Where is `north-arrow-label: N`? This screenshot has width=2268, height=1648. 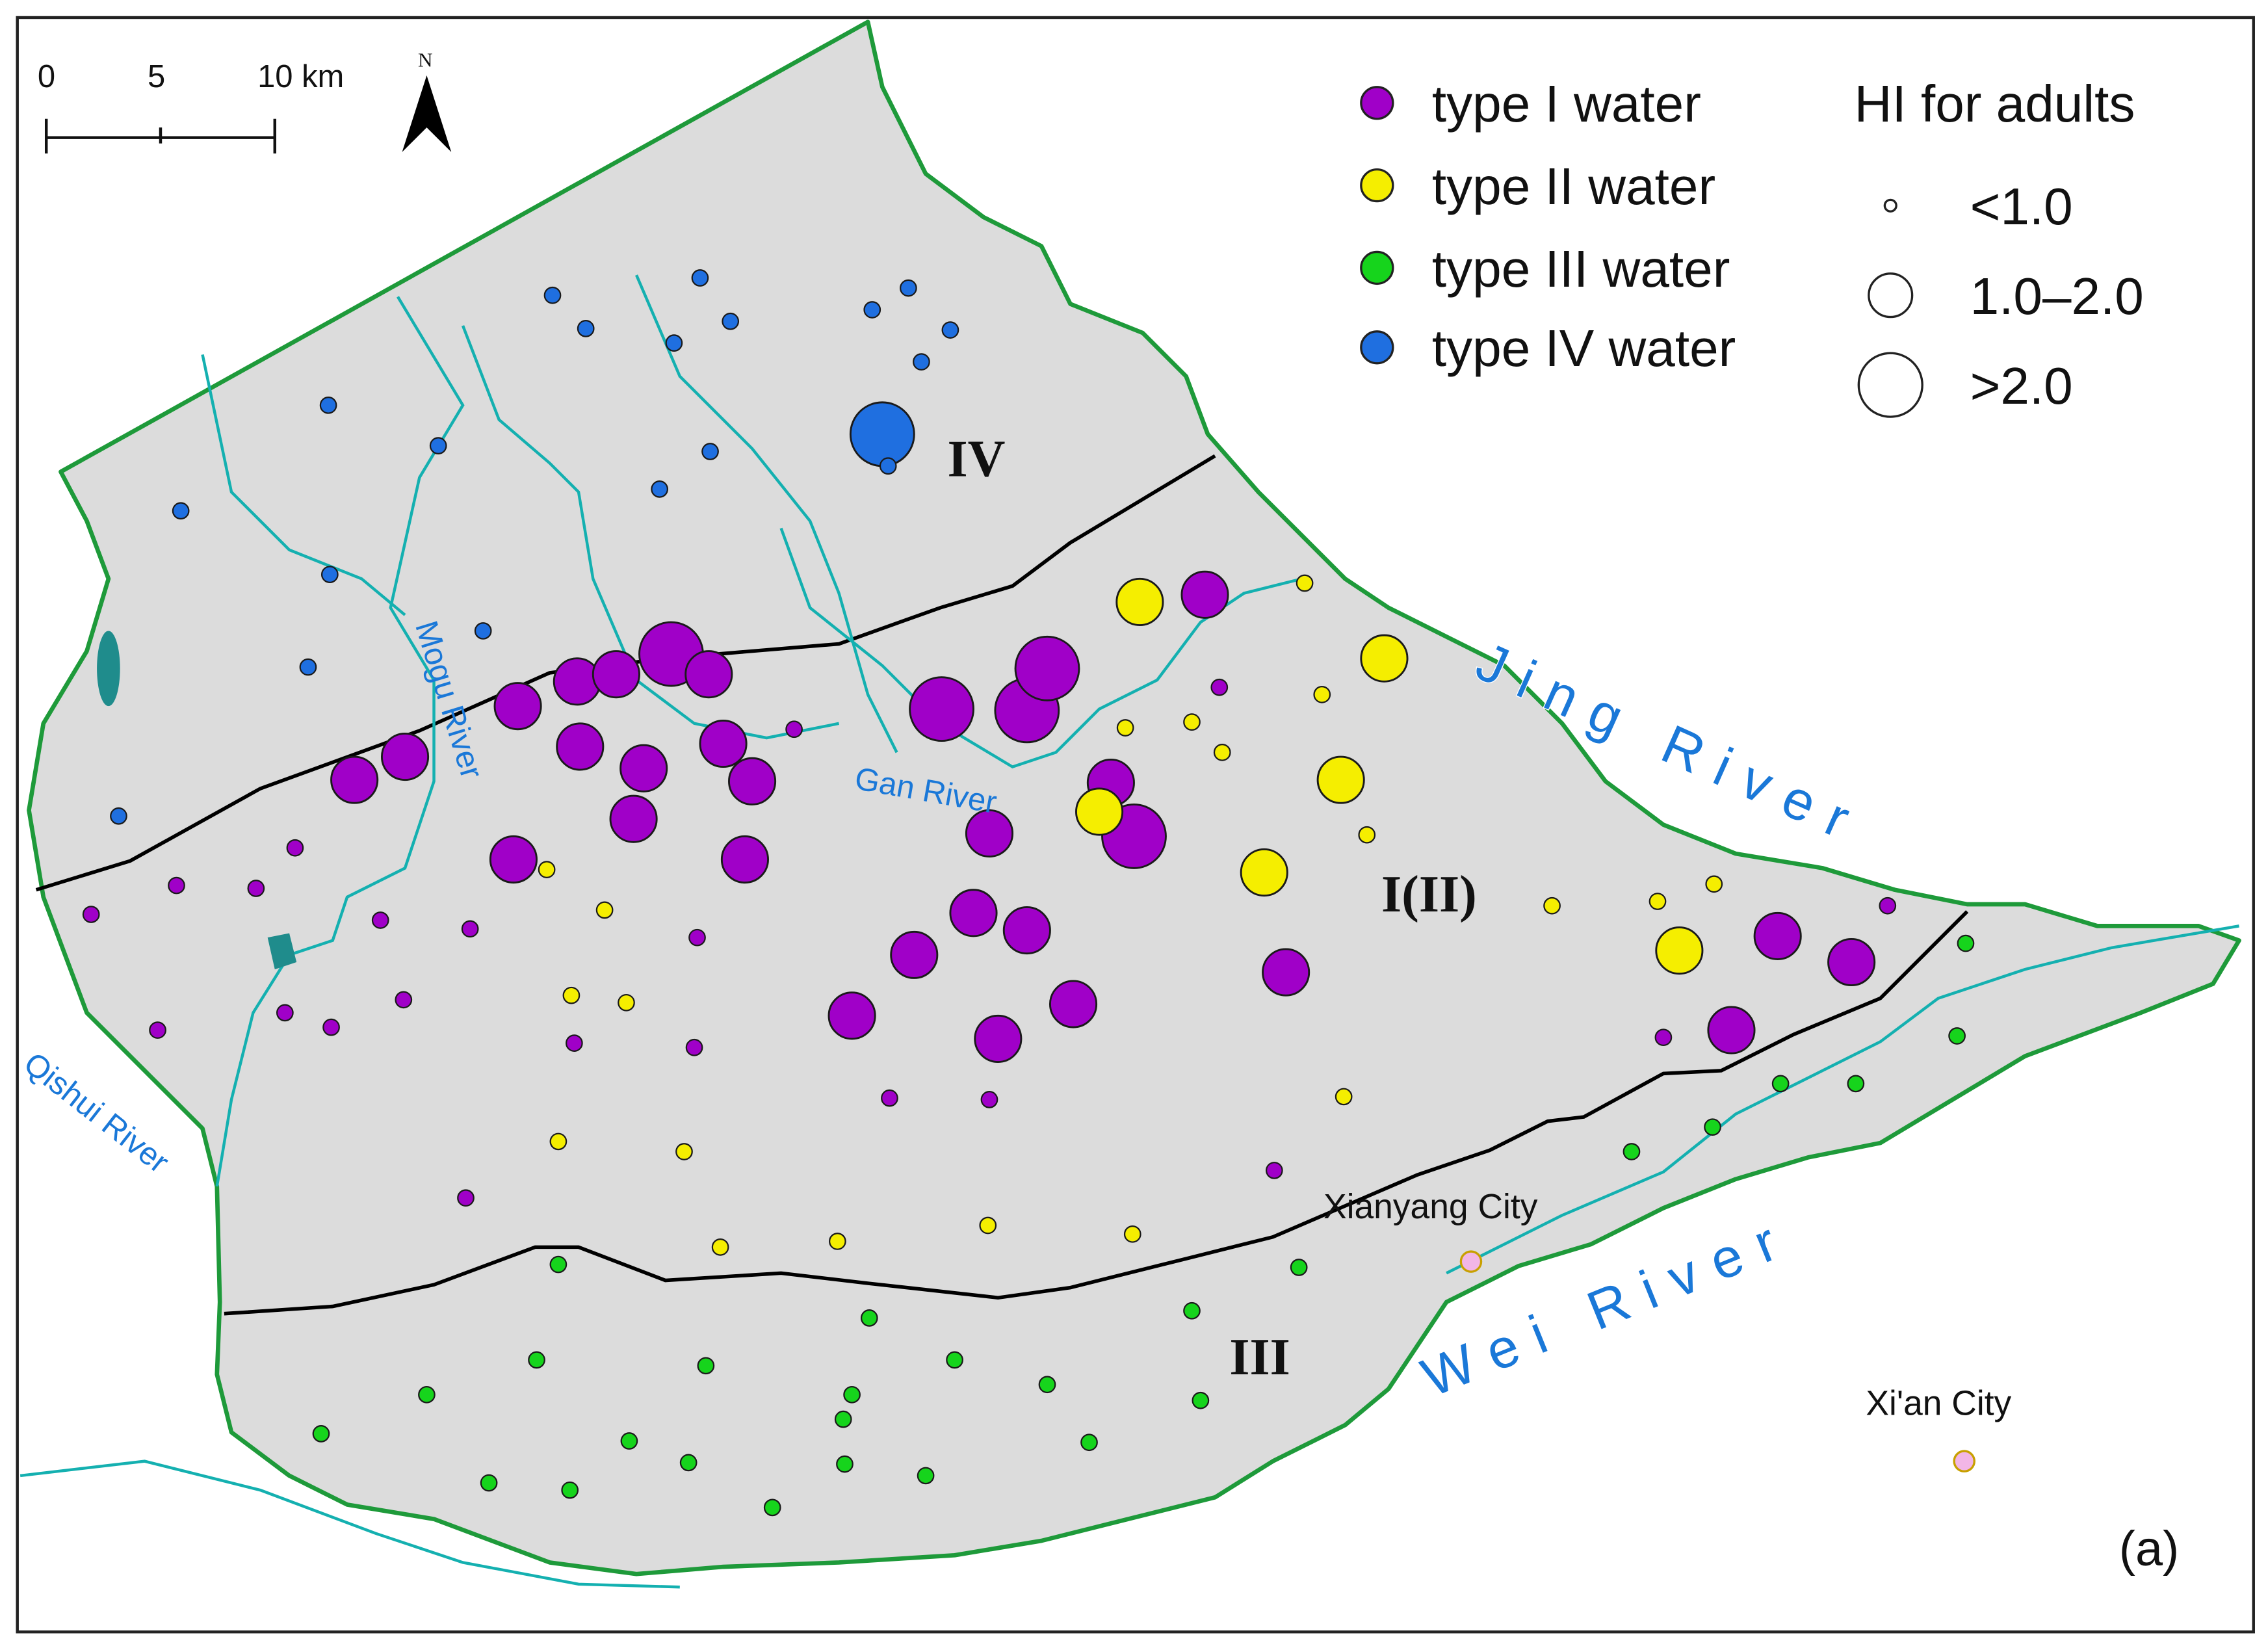 north-arrow-label: N is located at coordinates (425, 60).